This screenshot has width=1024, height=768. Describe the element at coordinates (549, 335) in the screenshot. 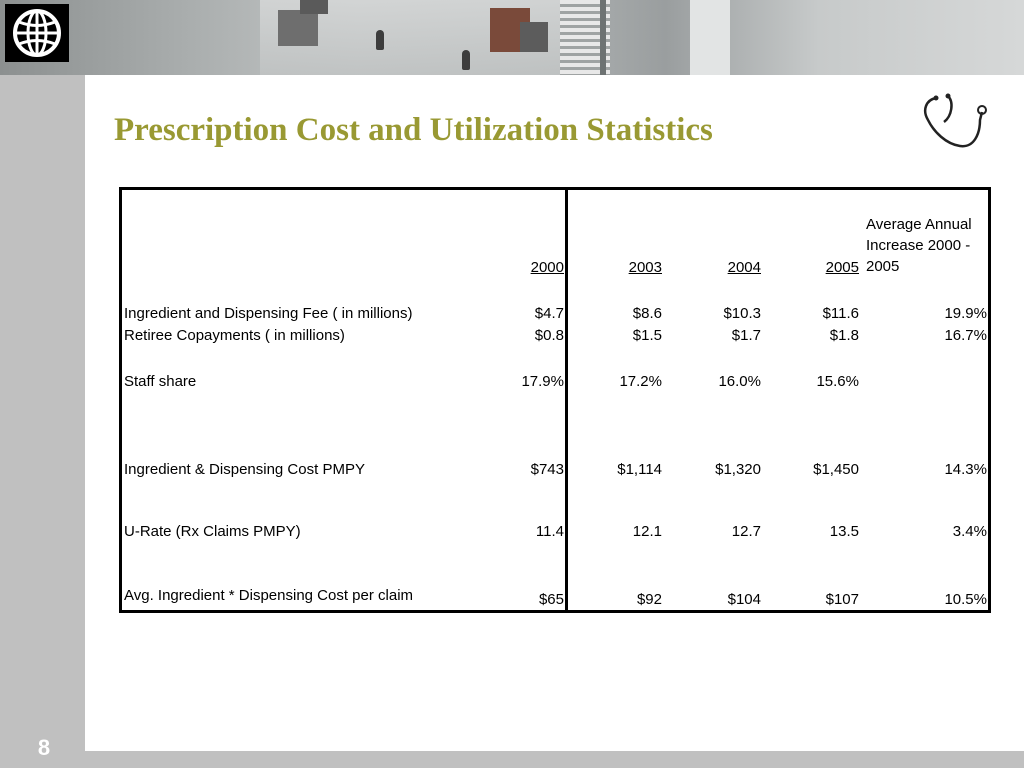

I see `table-cell: $0.8` at that location.